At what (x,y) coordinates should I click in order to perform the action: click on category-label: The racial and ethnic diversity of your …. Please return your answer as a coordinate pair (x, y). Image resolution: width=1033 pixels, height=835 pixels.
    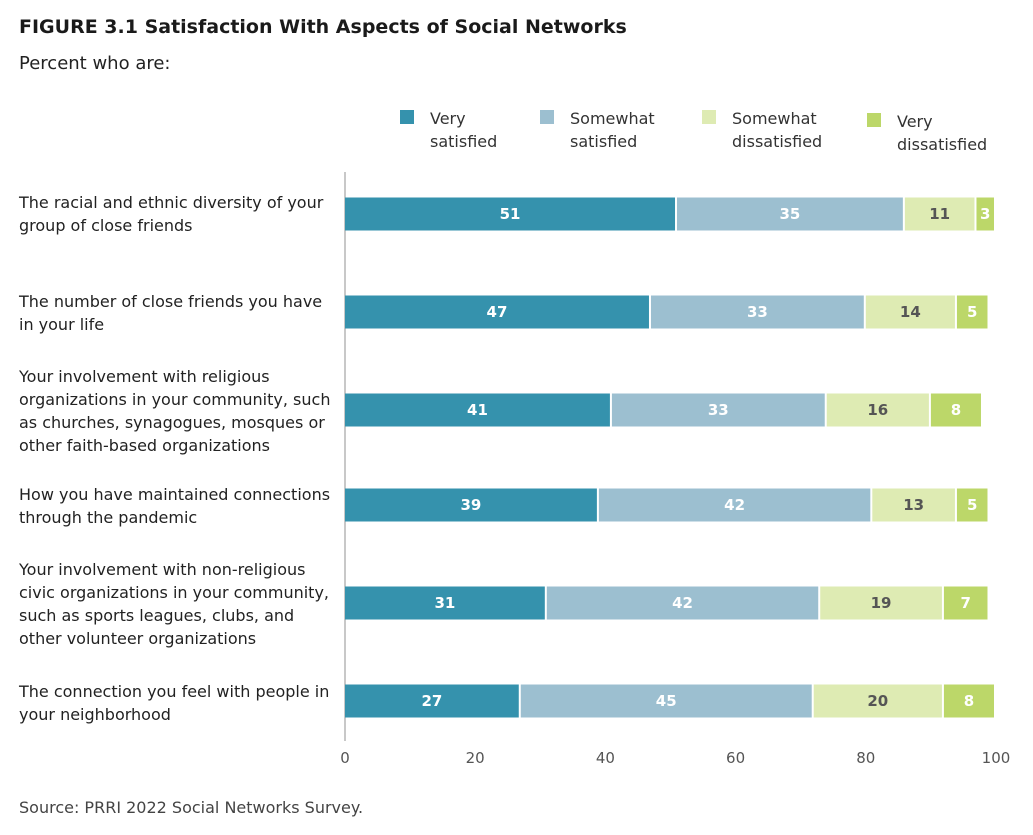
    Looking at the image, I should click on (171, 214).